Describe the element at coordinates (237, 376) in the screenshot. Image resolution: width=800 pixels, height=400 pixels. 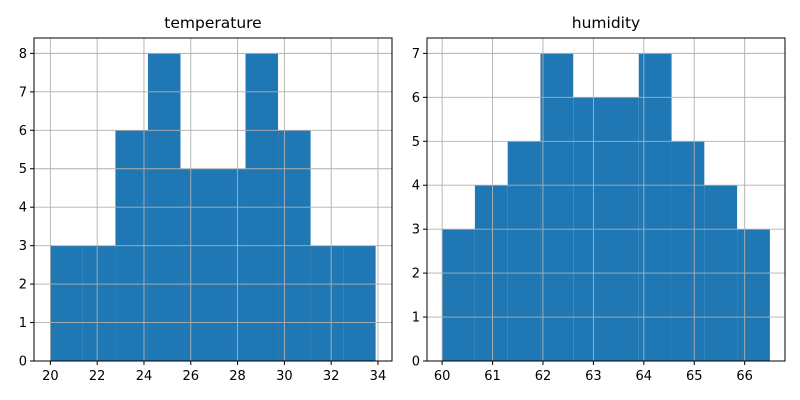
I see `temperature-x-tick-label: 28` at that location.